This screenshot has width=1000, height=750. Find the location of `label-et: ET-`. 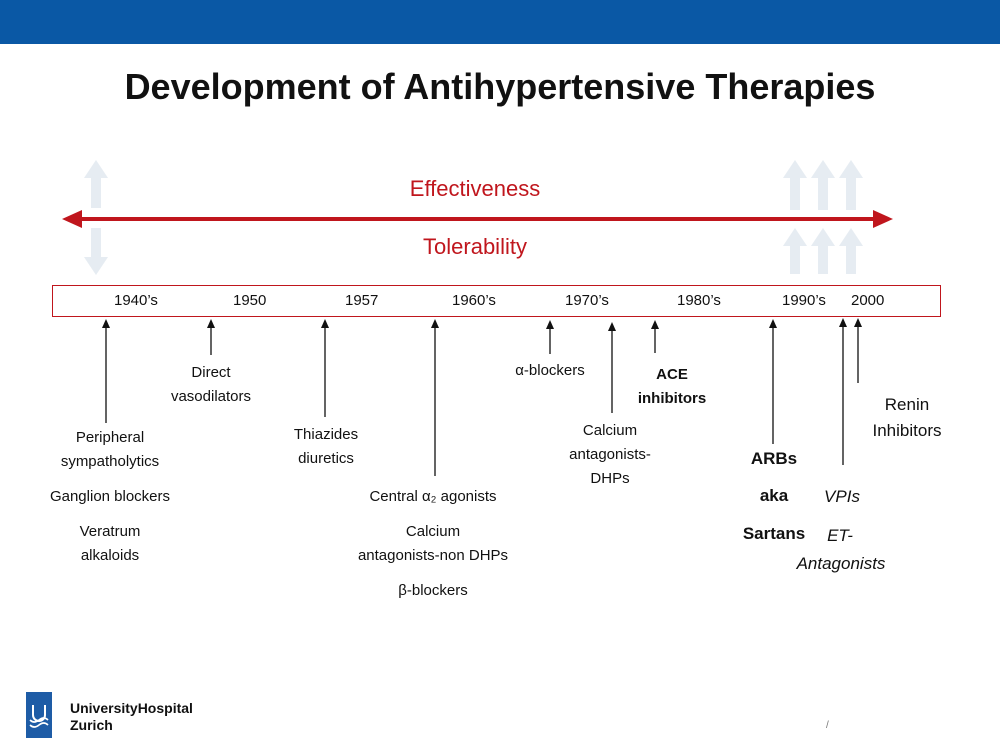

label-et: ET- is located at coordinates (840, 535).